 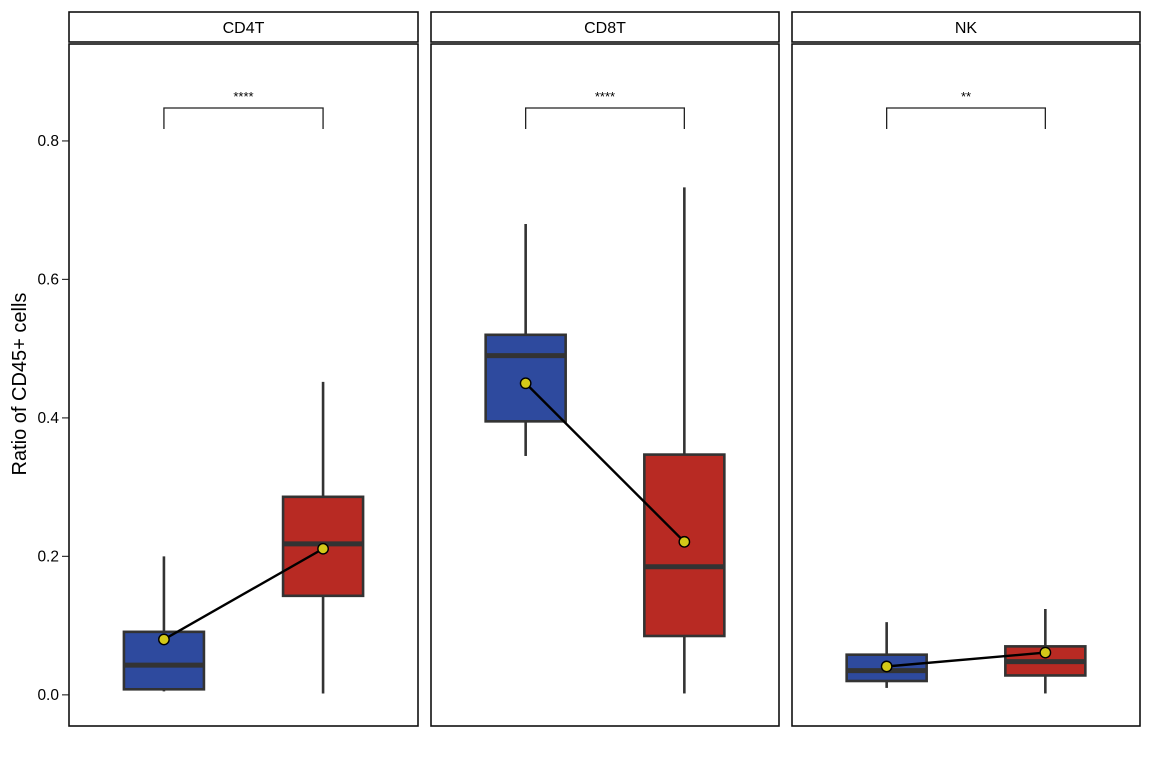 What do you see at coordinates (20, 384) in the screenshot?
I see `y-axis-title: Ratio of CD45+ cells` at bounding box center [20, 384].